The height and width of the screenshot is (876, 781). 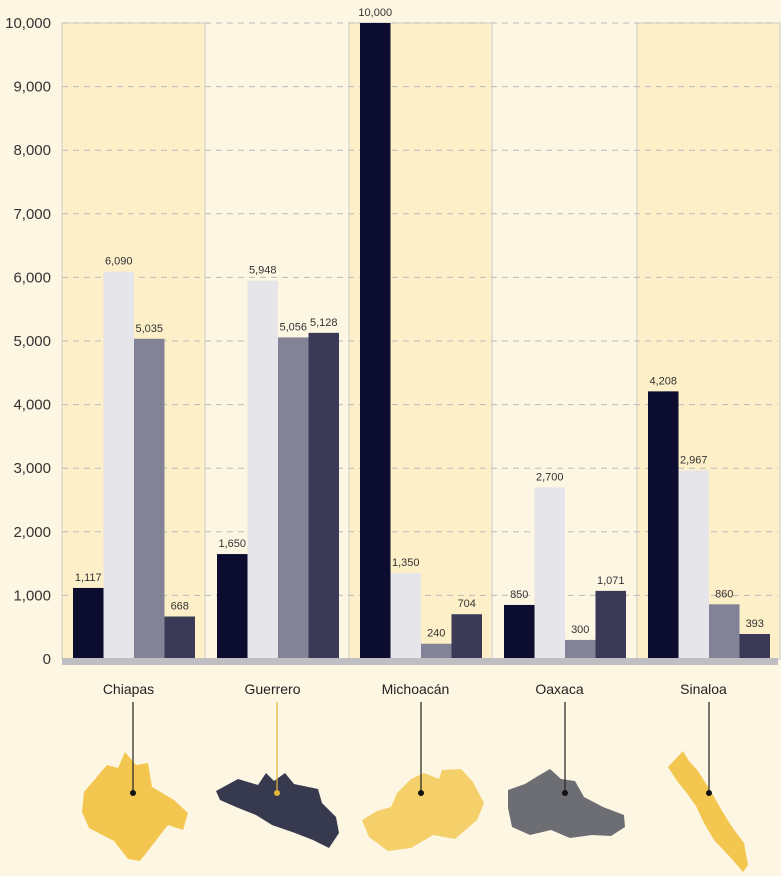 I want to click on data-label: 6,090, so click(x=119, y=262).